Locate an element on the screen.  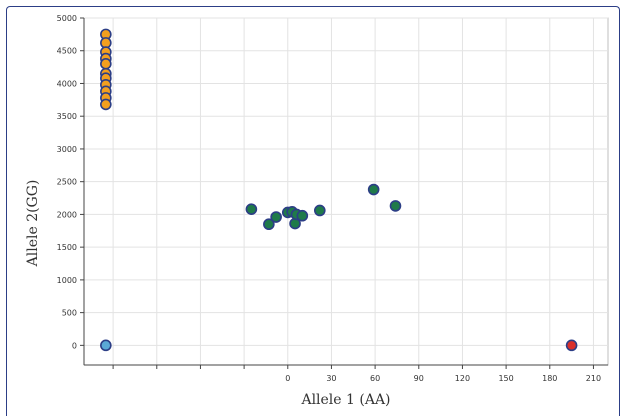
x-axis-label: Allele 1 (AA) is located at coordinates (345, 400).